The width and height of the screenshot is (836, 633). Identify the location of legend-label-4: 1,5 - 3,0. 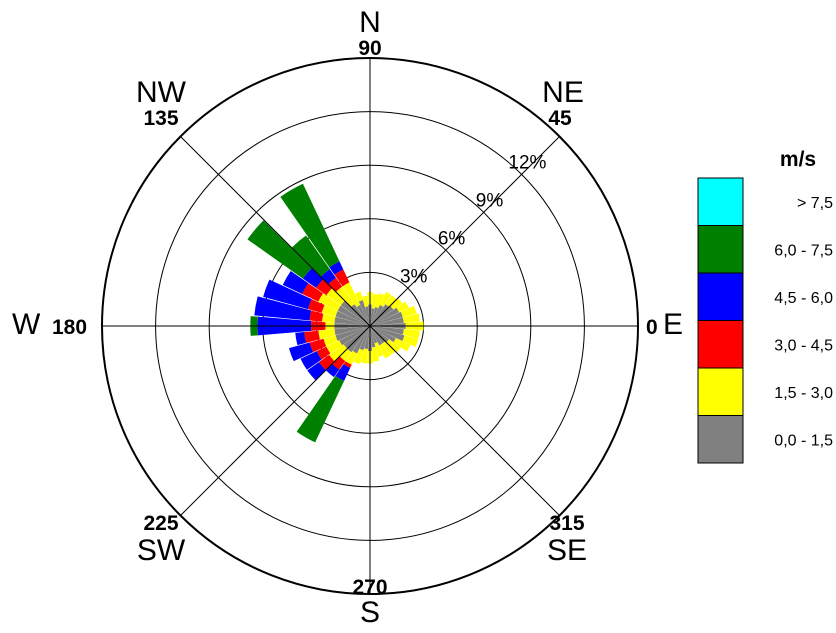
(803, 393).